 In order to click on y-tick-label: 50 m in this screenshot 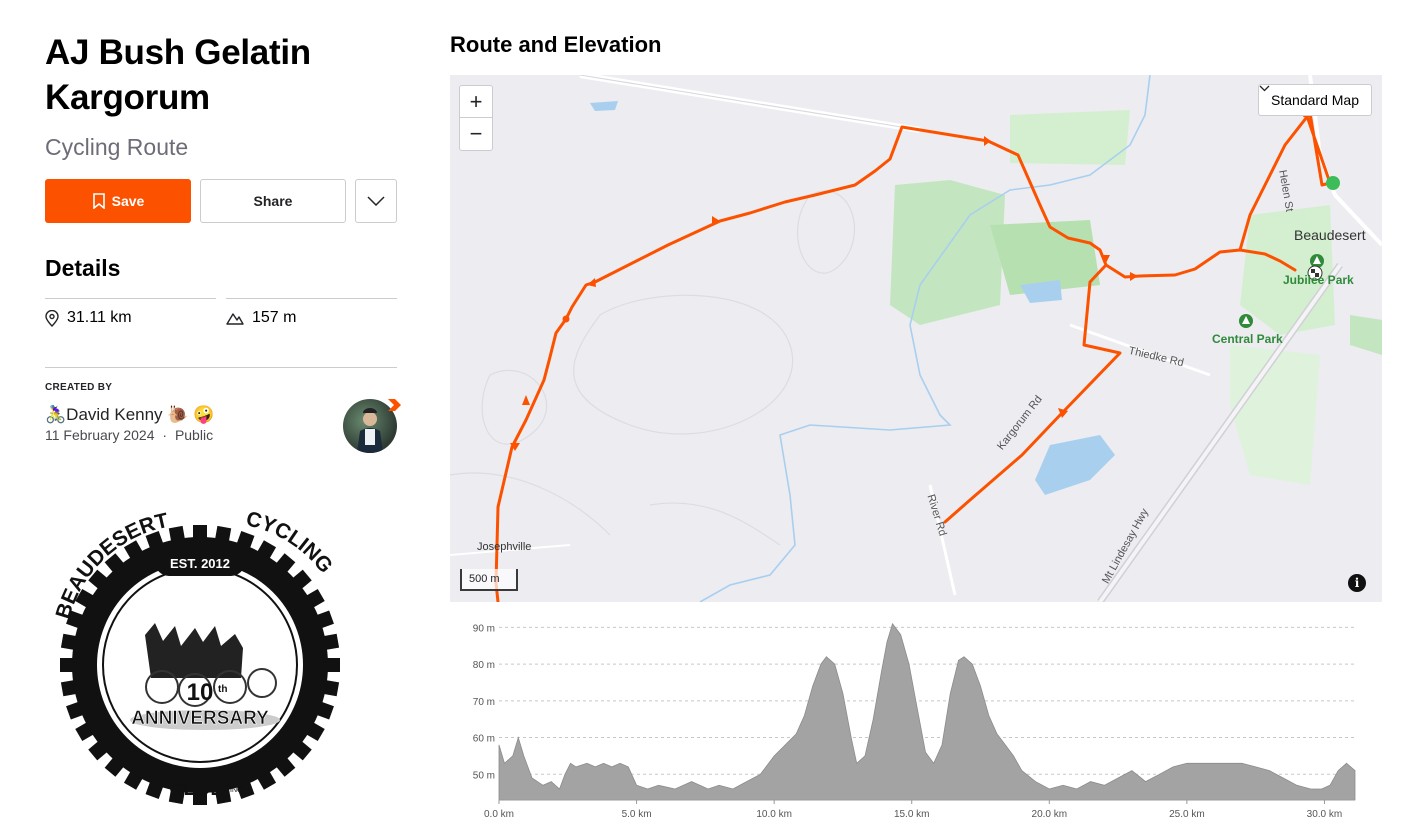, I will do `click(484, 775)`.